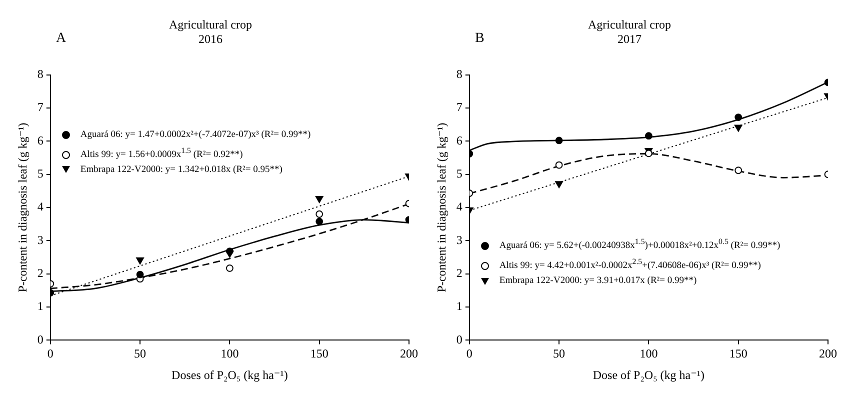  I want to click on legend-label: Aguará 06: y= 5.62+(-0.00240938x$^{1.5}$)+0.00018x²+0.12x$^{0.5}$ (R²= 0.99**), so click(639, 244).